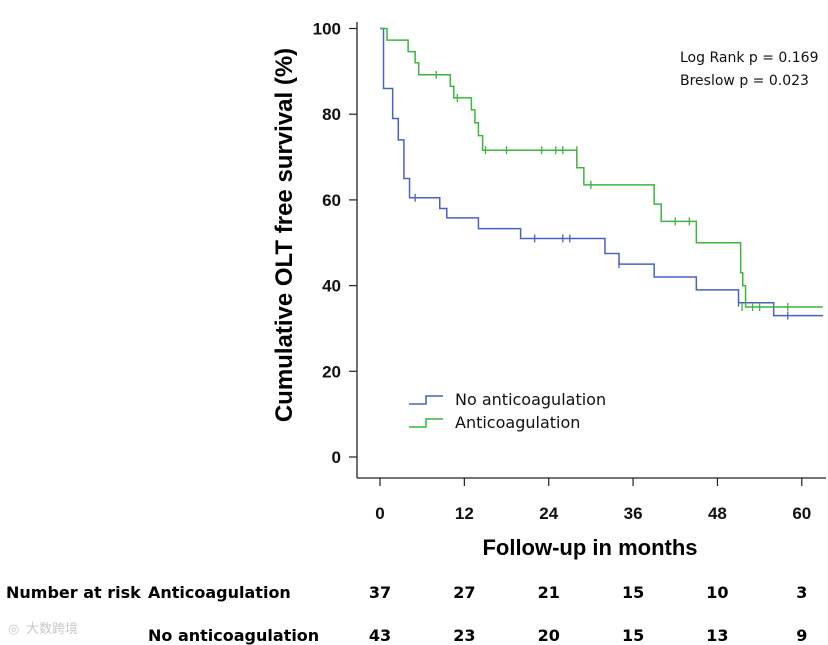 This screenshot has height=645, width=828. Describe the element at coordinates (219, 592) in the screenshot. I see `risk-row-label-anticoagulation: Anticoagulation` at that location.